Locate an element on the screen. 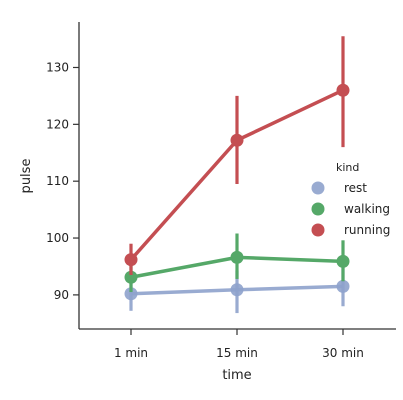  y-tick-label: 120 is located at coordinates (57, 124).